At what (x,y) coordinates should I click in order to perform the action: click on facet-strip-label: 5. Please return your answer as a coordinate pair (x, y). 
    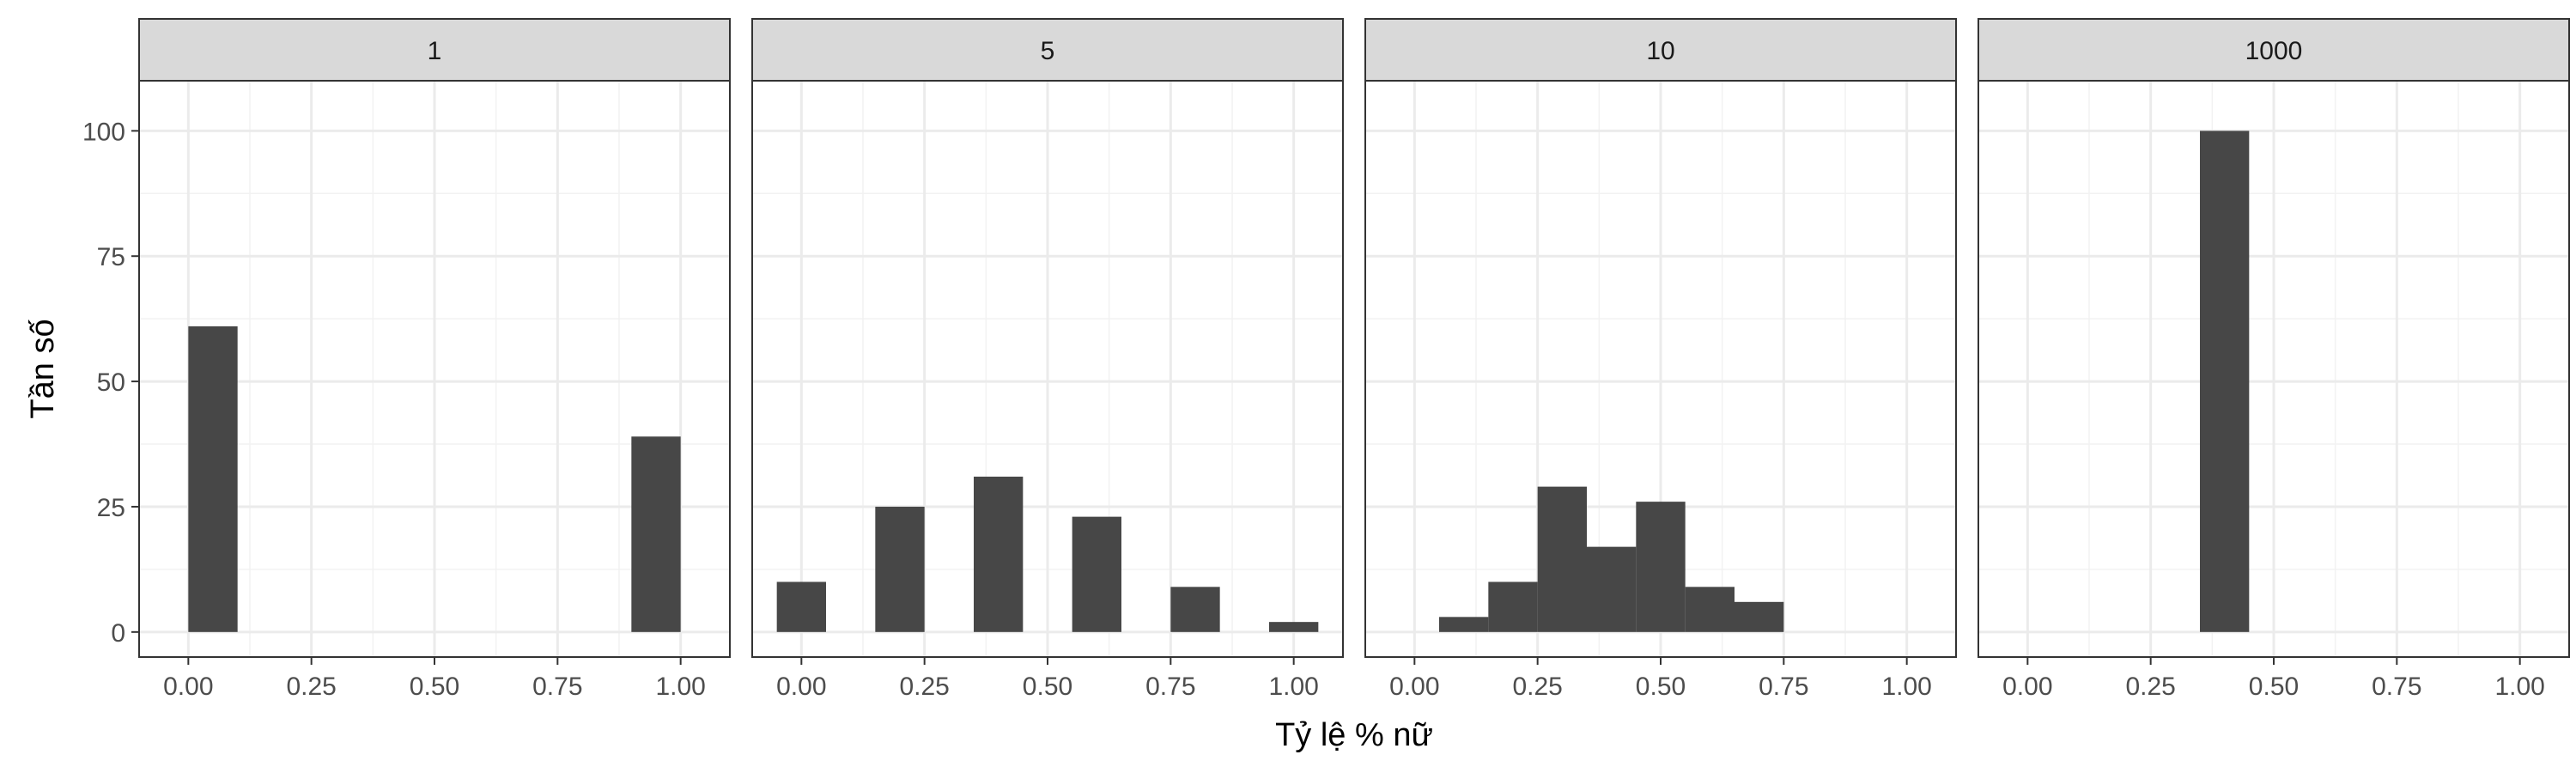
    Looking at the image, I should click on (1048, 51).